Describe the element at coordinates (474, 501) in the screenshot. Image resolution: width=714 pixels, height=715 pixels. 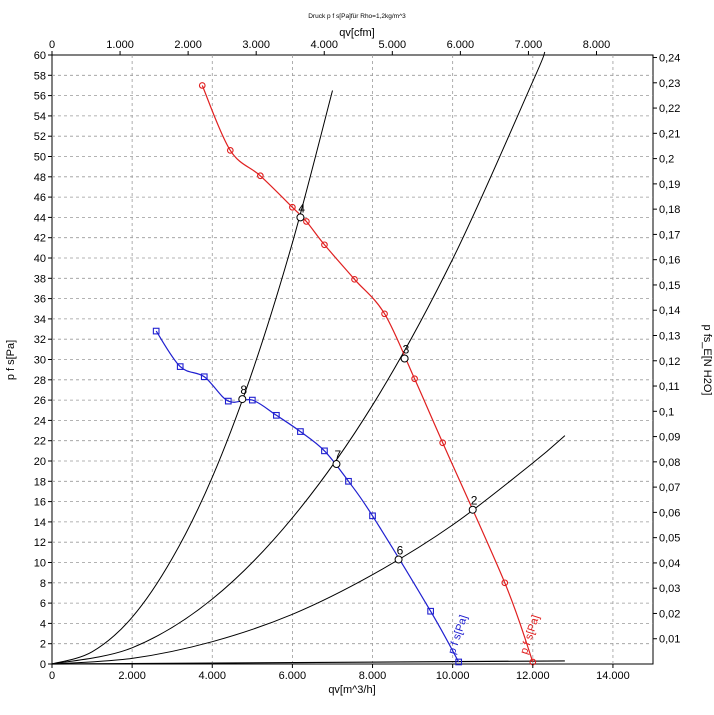
I see `operating-point-label: 2` at that location.